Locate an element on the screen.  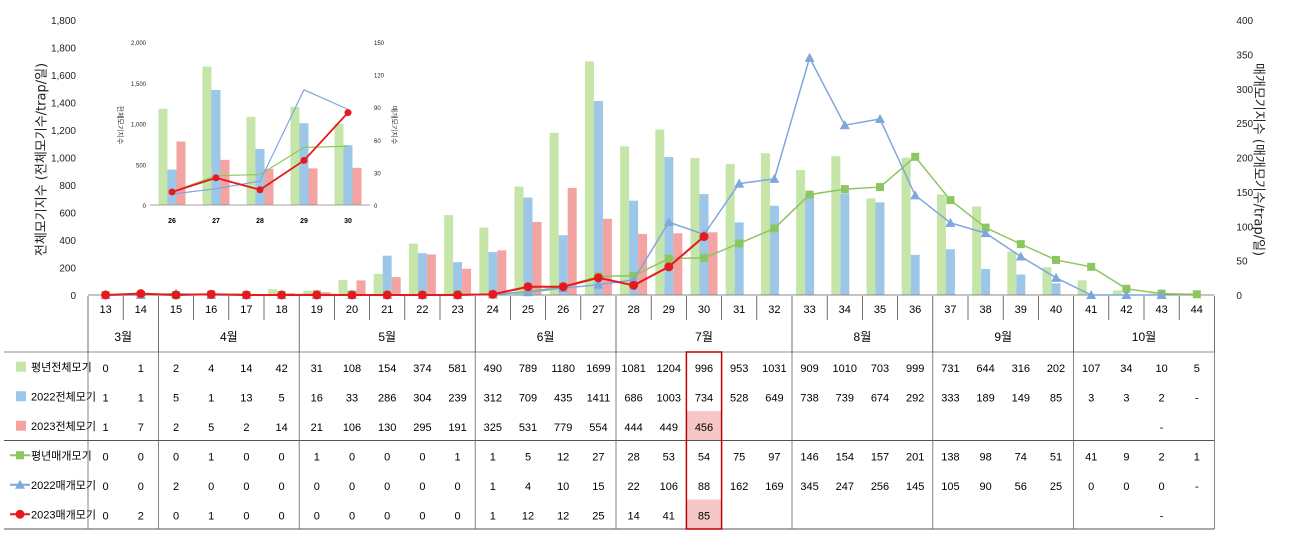
inset-left-tick: 500 is located at coordinates (141, 166).